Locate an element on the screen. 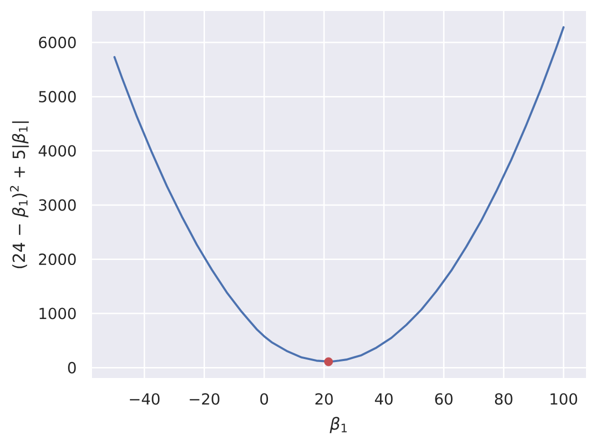 This screenshot has width=597, height=445. y-tick-label: 5000 is located at coordinates (57, 96).